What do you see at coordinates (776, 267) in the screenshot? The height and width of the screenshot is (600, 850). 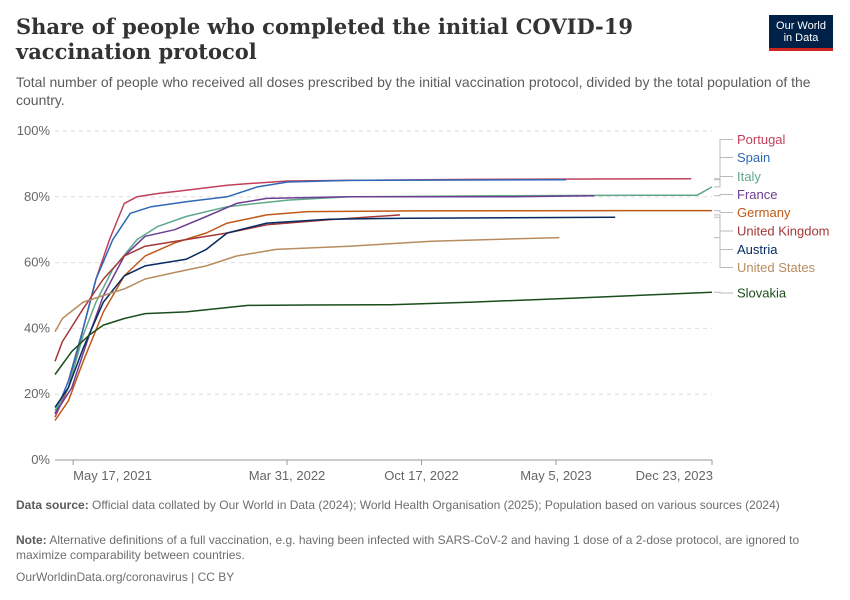 I see `legend-label-united-states: United States` at bounding box center [776, 267].